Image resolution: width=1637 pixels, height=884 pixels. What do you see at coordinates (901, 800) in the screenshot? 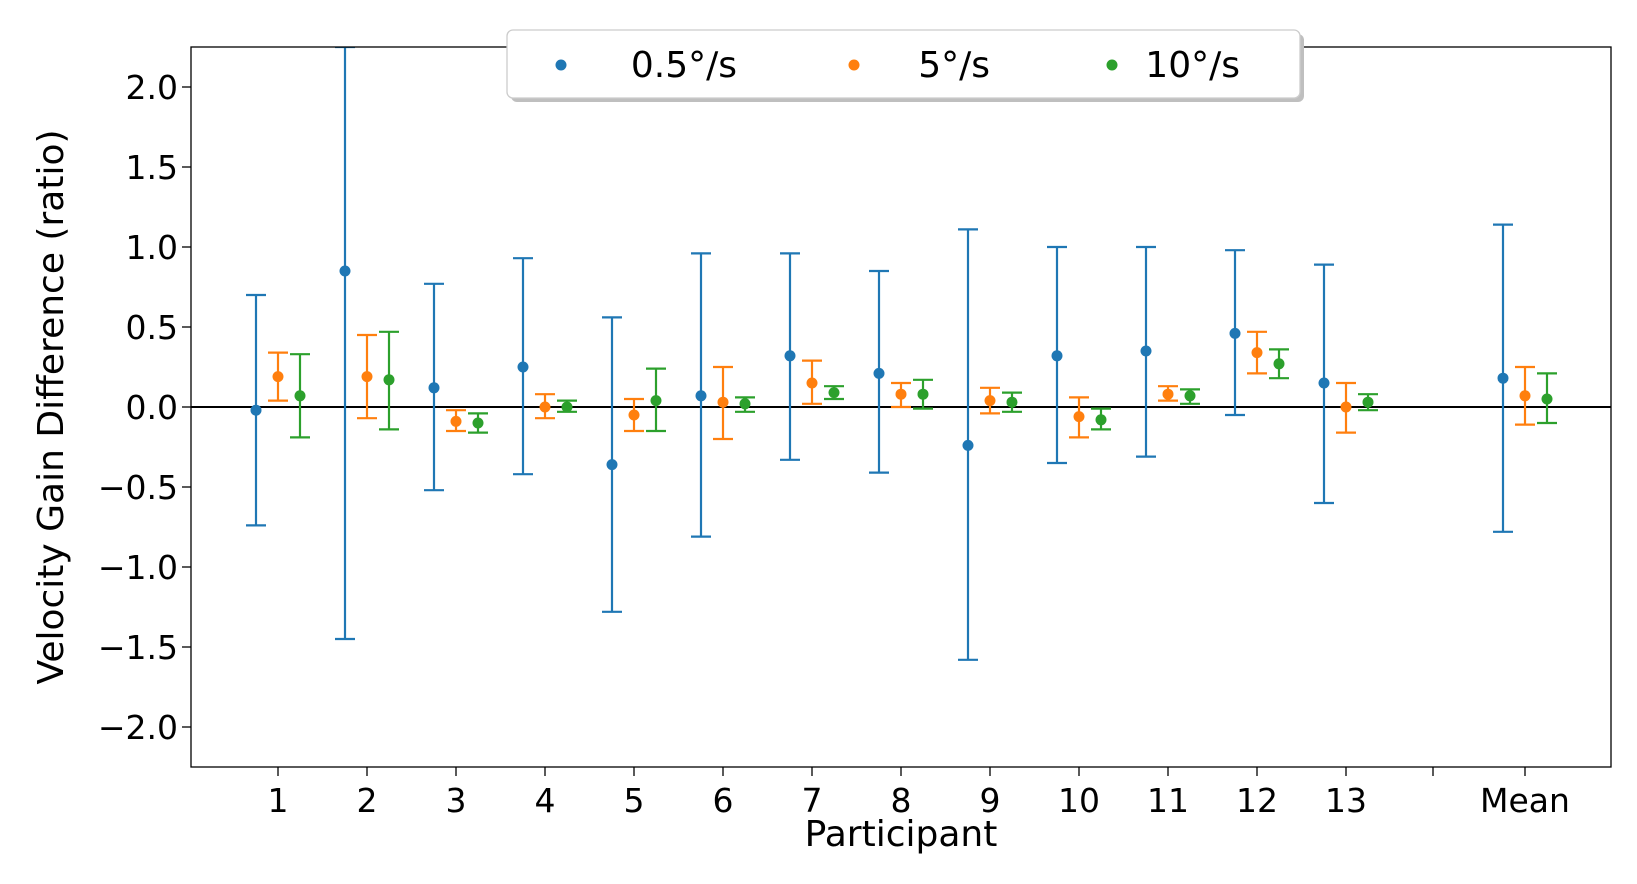
I see `x-tick-label: 8` at bounding box center [901, 800].